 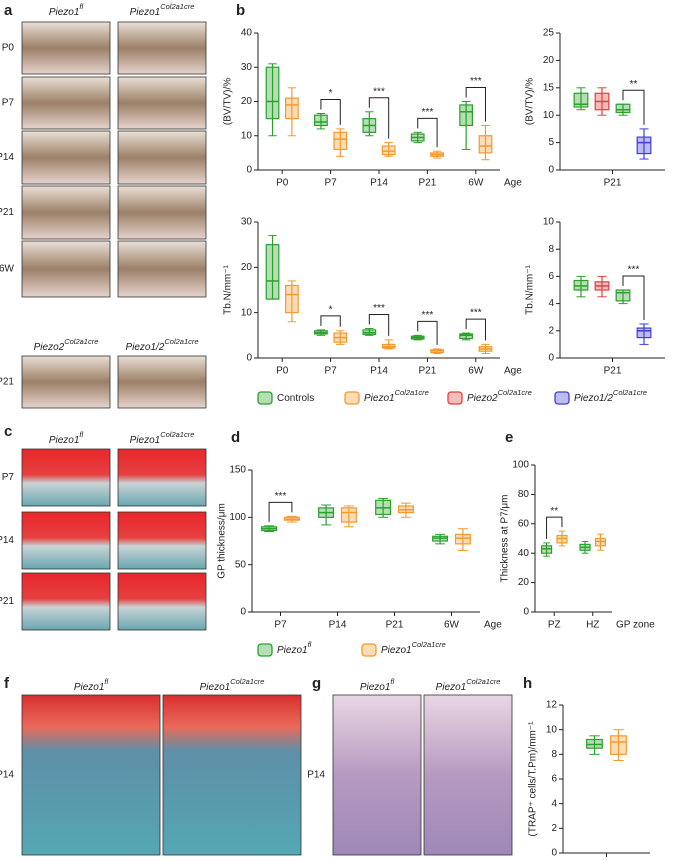 I want to click on y-tick-label: 10, so click(x=549, y=115).